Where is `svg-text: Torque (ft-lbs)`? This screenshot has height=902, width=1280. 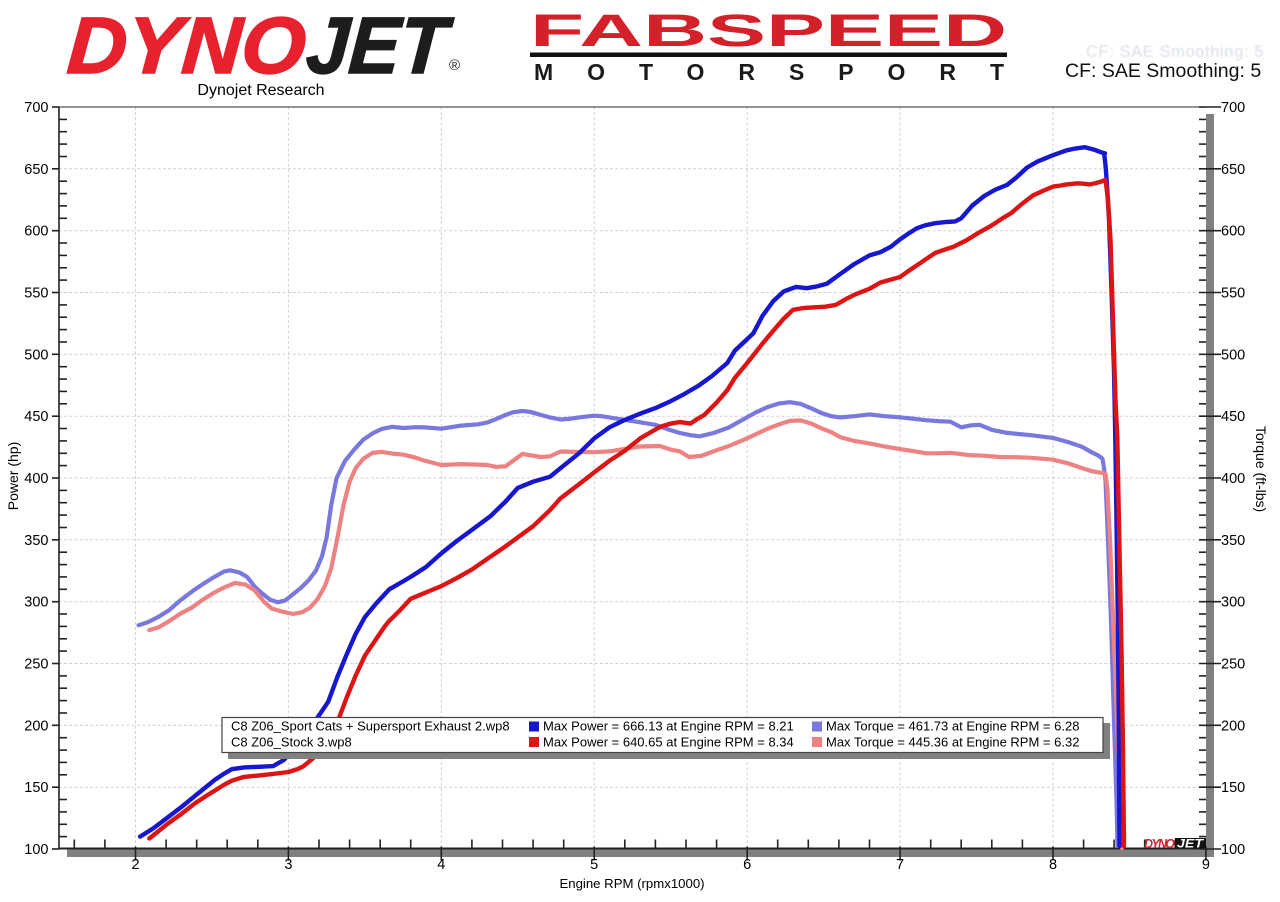
svg-text: Torque (ft-lbs) is located at coordinates (1261, 469).